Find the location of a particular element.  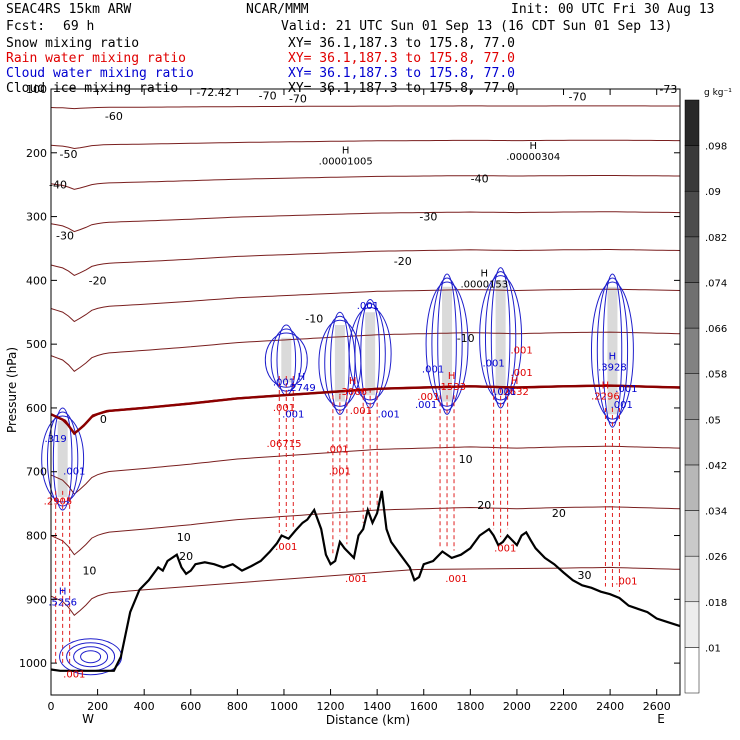

temperature-label: 10 is located at coordinates (89, 571).